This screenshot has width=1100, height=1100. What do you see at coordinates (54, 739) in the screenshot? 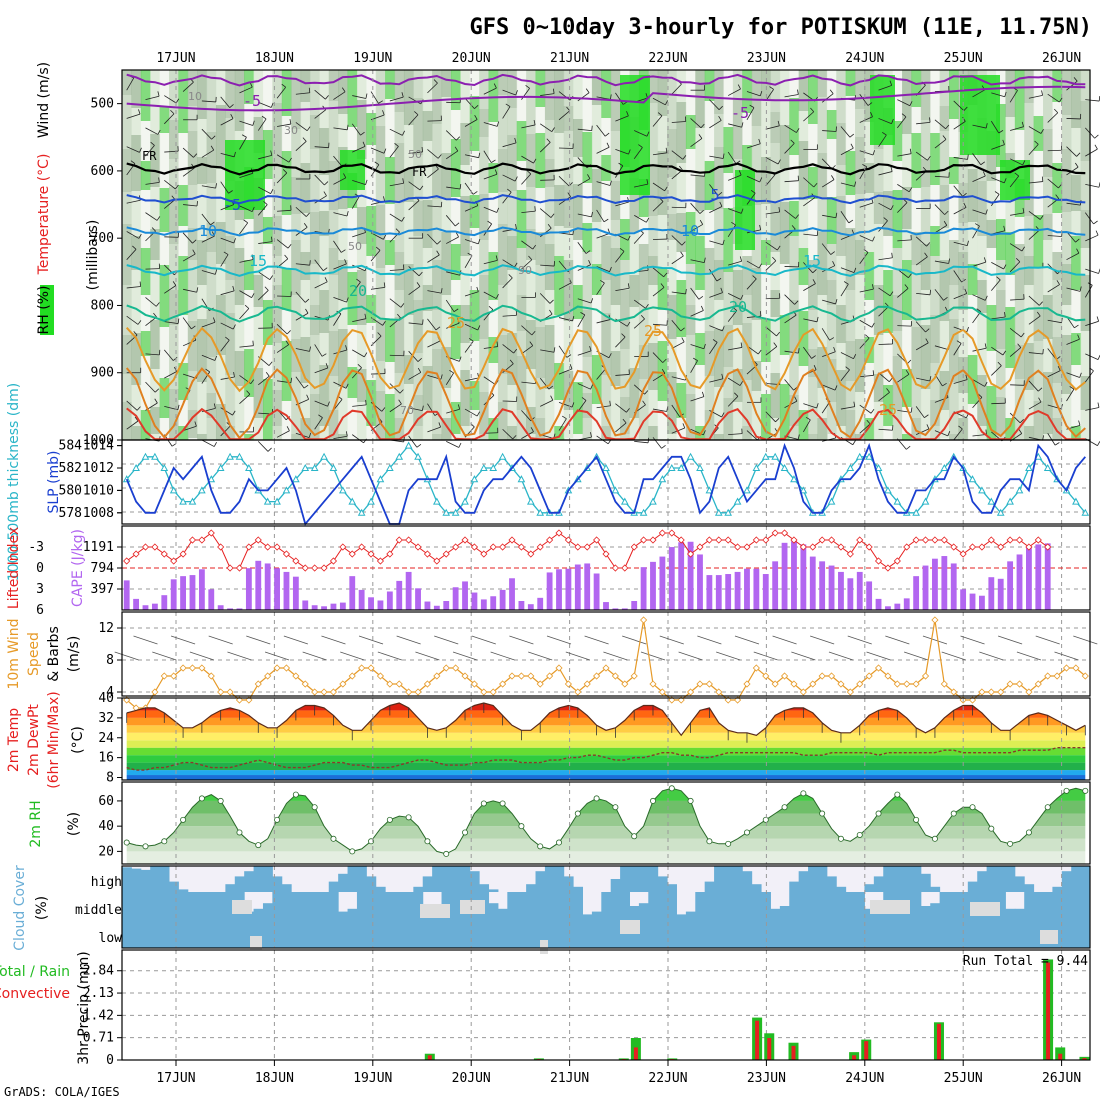
I see `minmax-axis-title: (6hr Min/Max)` at bounding box center [54, 739].